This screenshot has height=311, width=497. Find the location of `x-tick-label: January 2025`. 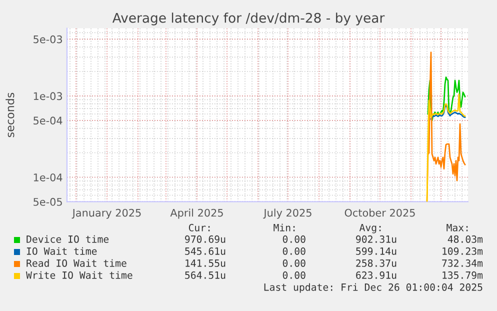

x-tick-label: January 2025 is located at coordinates (106, 213).